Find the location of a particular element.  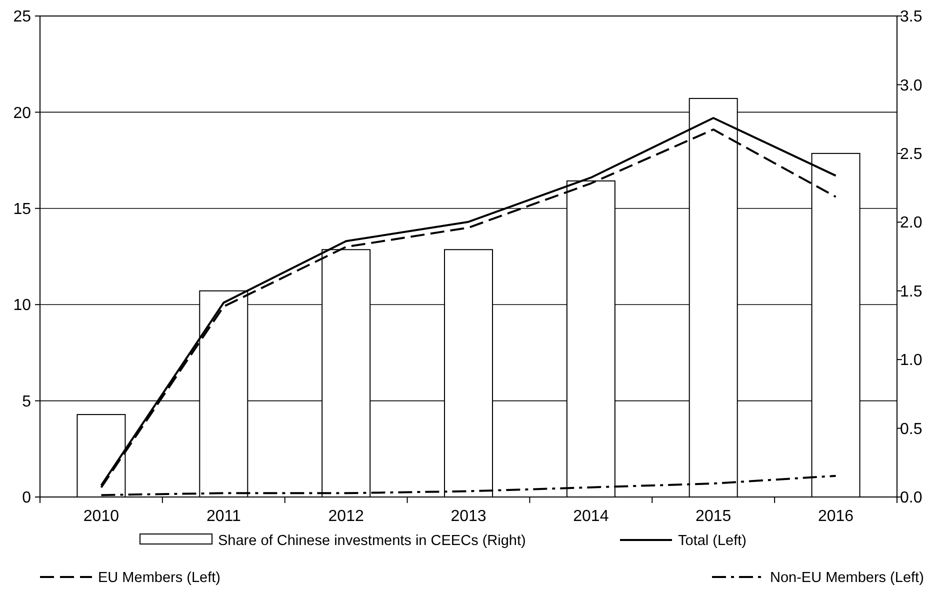

y2-tick-label: 3.0 is located at coordinates (911, 85).